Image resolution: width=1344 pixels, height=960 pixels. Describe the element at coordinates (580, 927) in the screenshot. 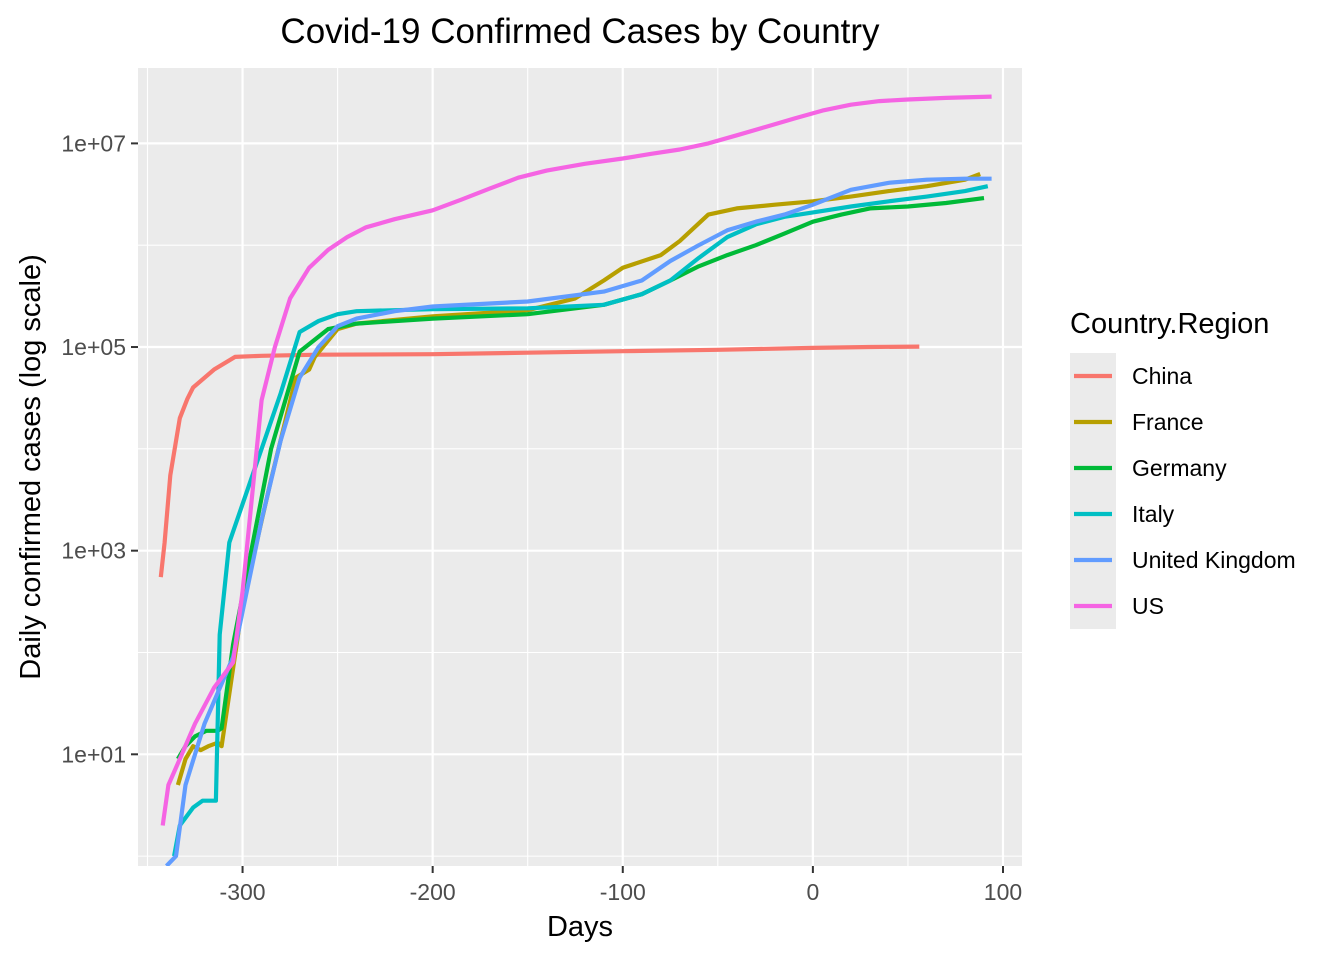

I see `x-axis-title: Days` at that location.